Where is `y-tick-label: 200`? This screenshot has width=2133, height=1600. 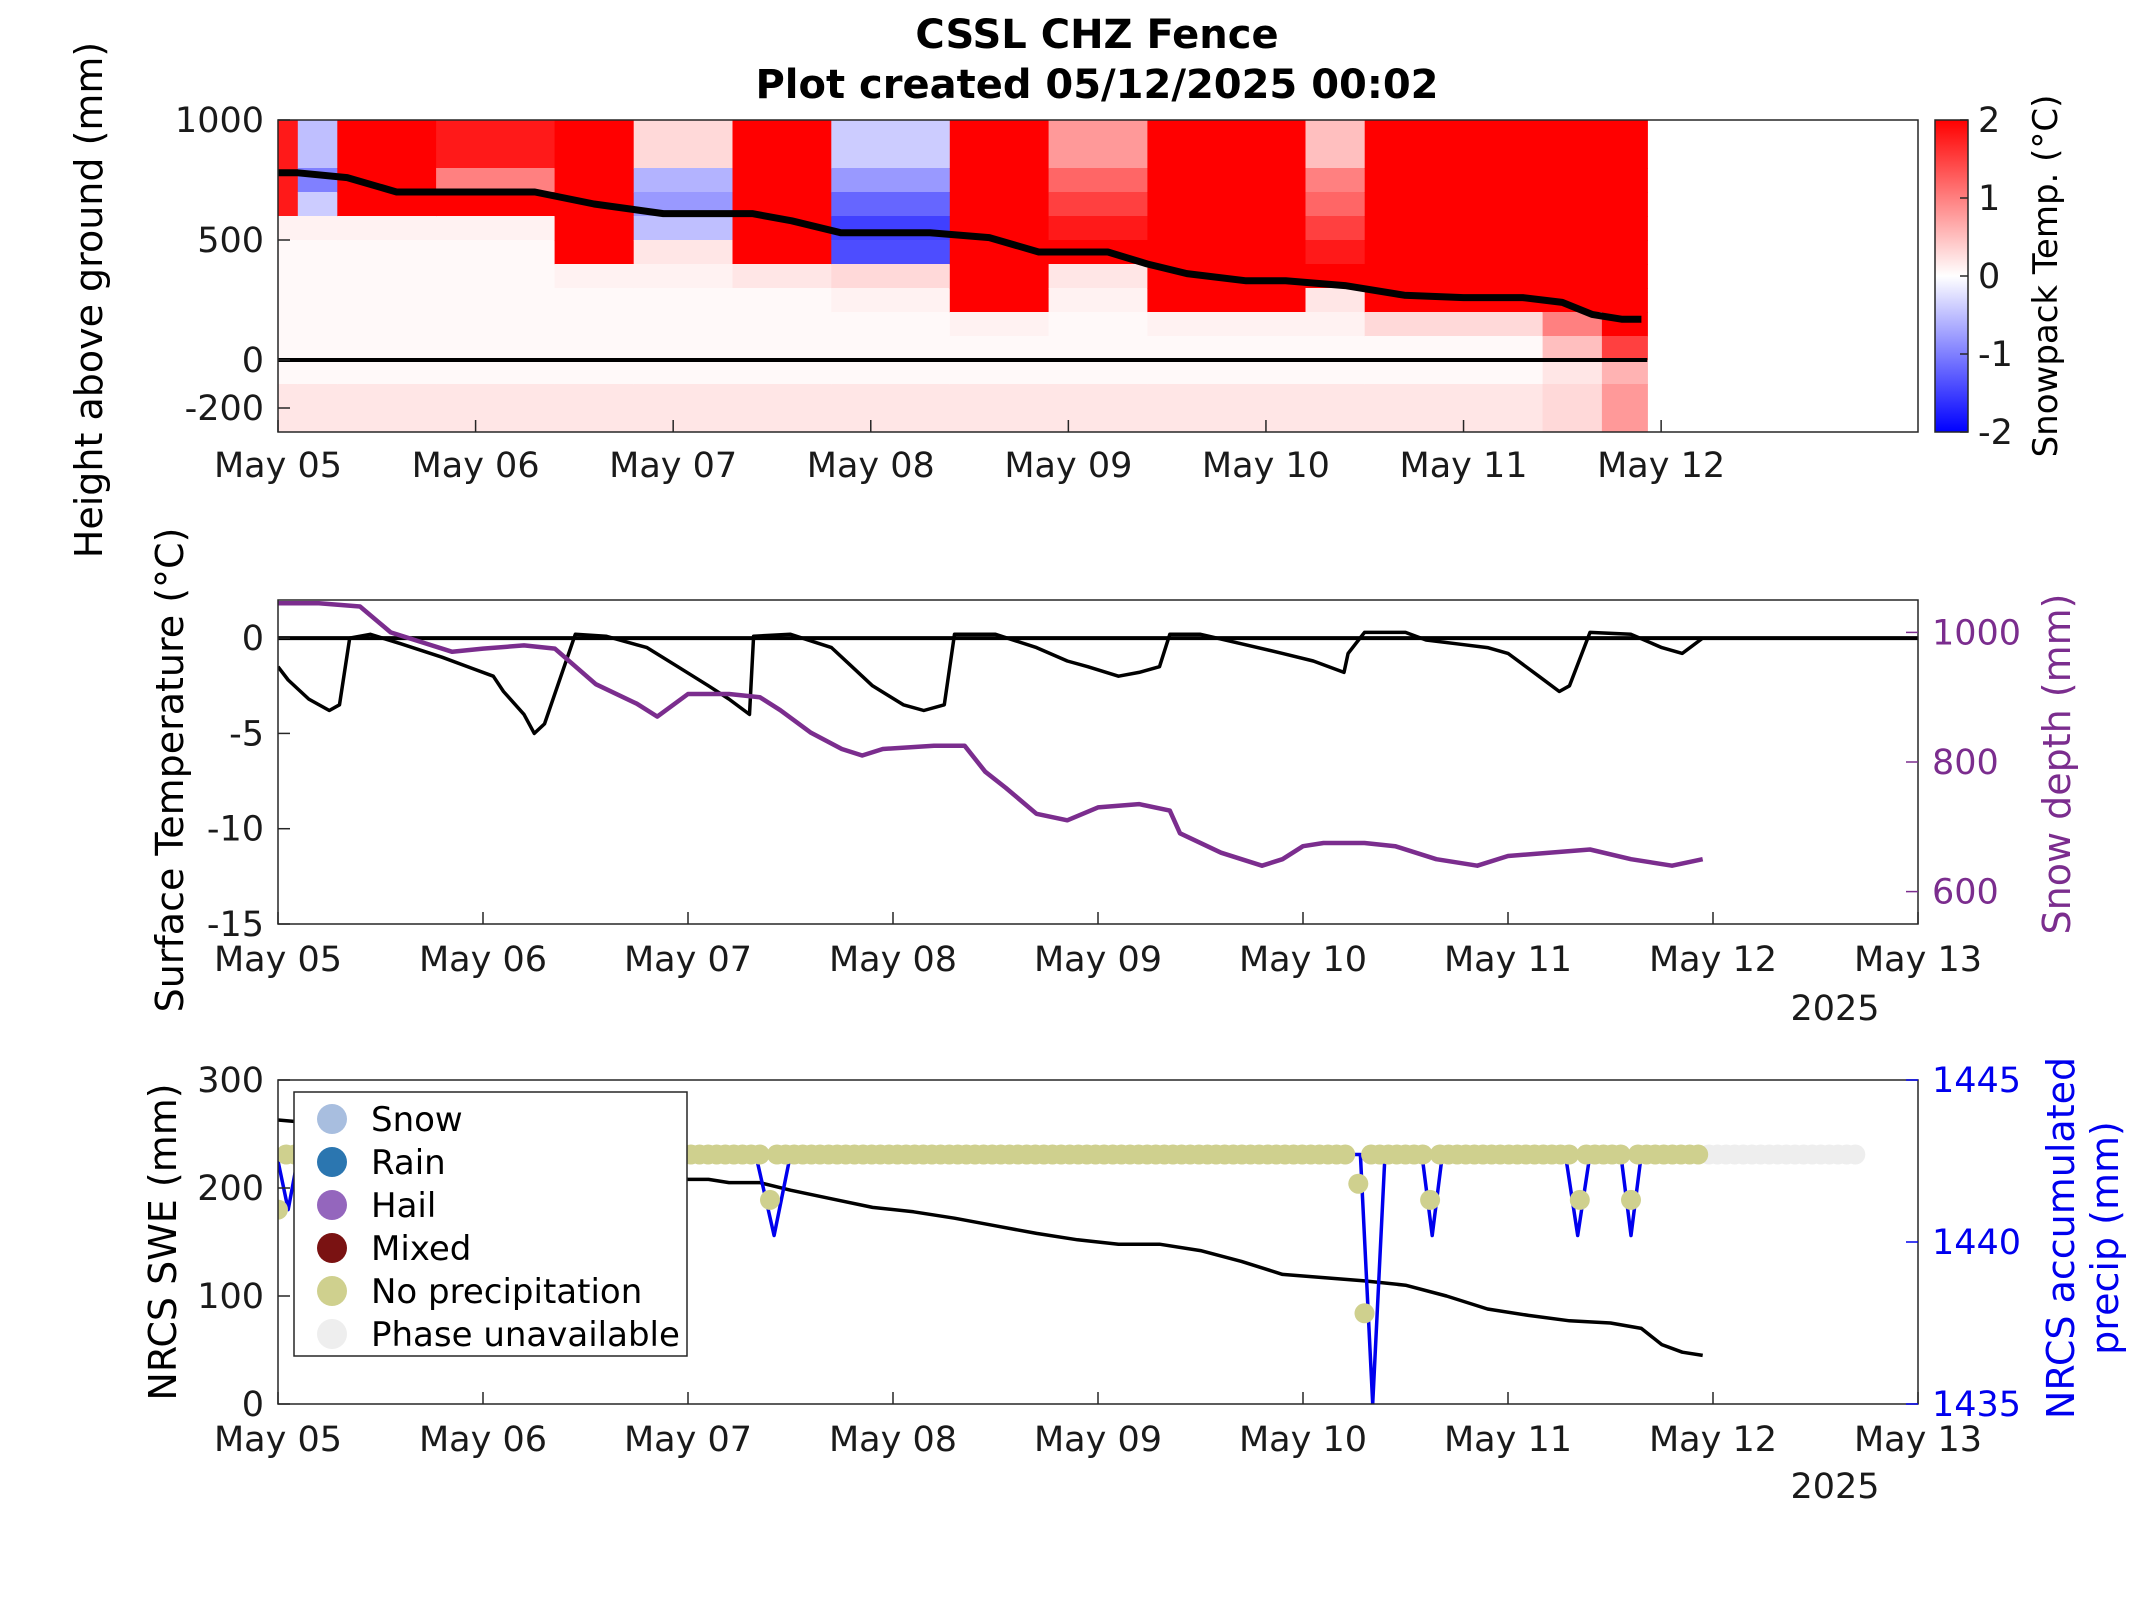
y-tick-label: 200 is located at coordinates (230, 1189).